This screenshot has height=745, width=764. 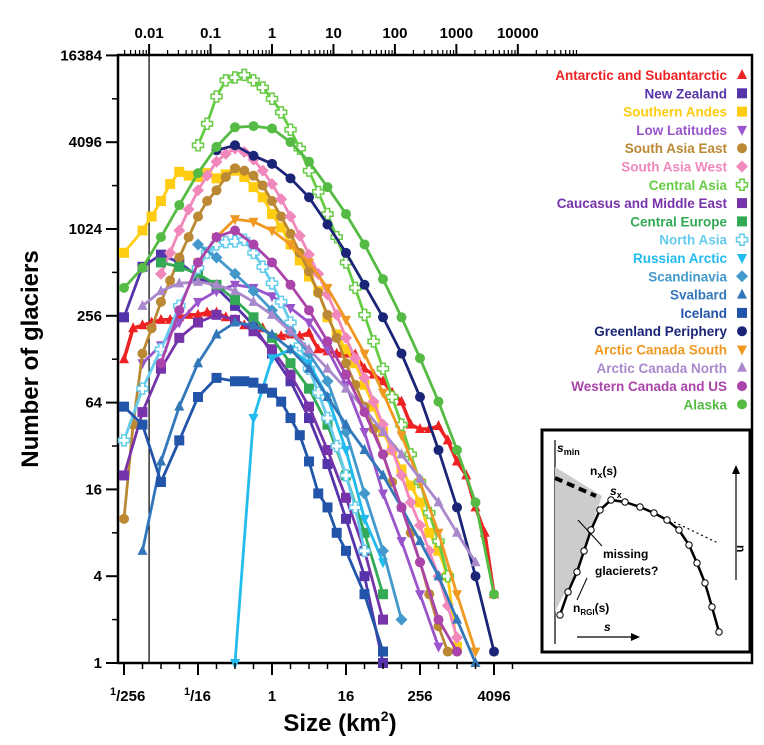 I want to click on legend-entry-central-asia: Central Asia, so click(x=699, y=185).